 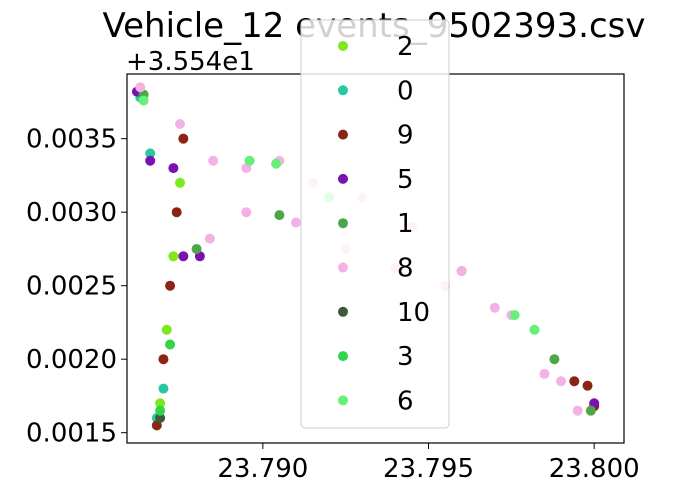 What do you see at coordinates (262, 469) in the screenshot?
I see `x-tick-label: 23.790` at bounding box center [262, 469].